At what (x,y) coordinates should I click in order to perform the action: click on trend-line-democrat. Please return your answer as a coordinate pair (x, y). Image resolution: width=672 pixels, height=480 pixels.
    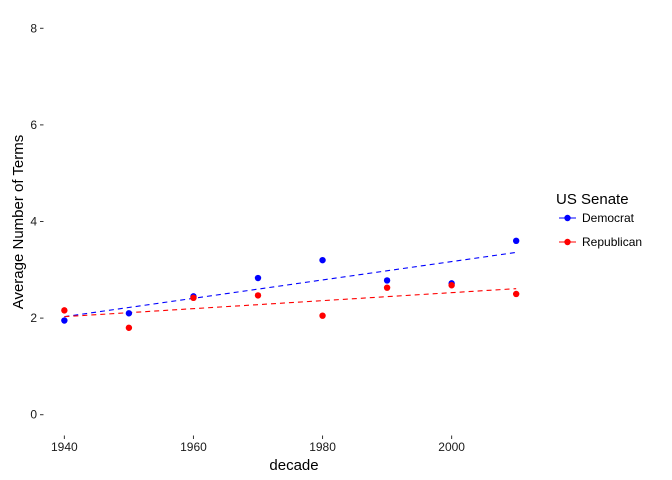
    Looking at the image, I should click on (290, 284).